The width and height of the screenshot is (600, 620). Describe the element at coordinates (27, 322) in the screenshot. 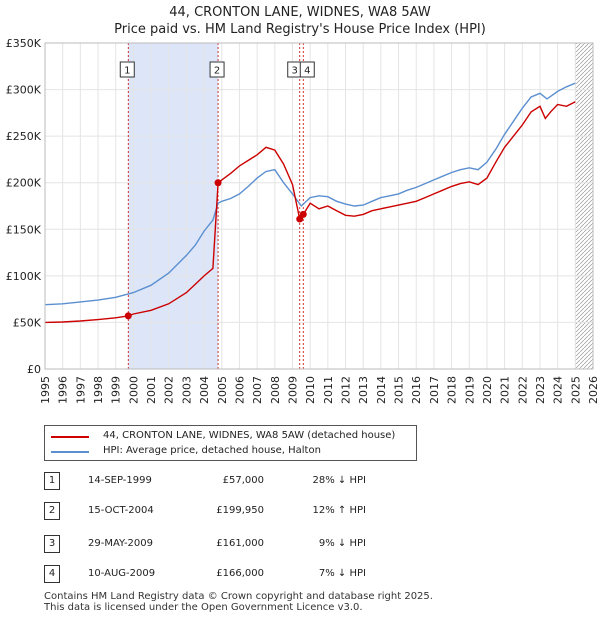

I see `y-tick-label: £50K` at that location.